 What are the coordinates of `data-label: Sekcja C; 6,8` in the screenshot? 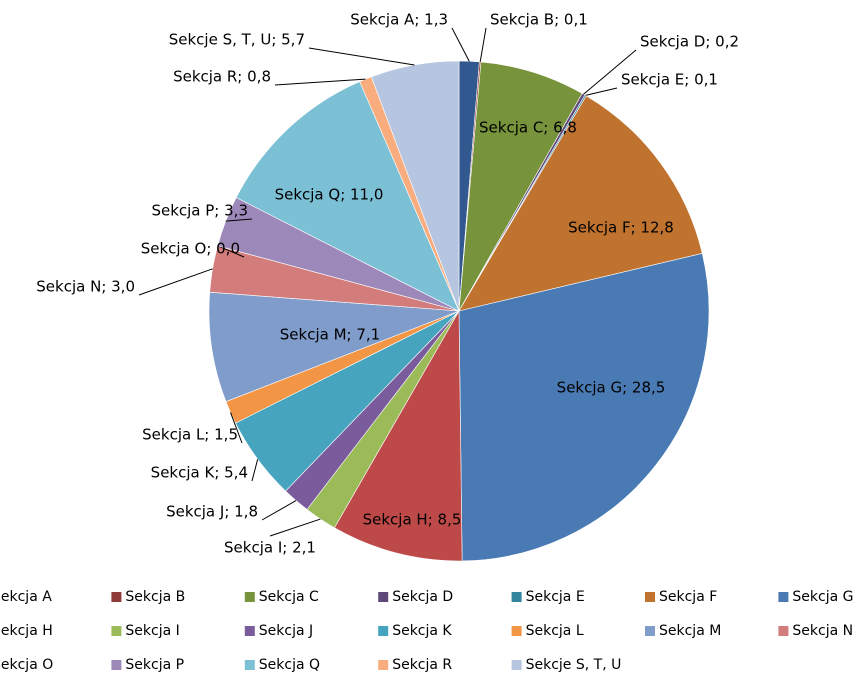 It's located at (528, 128).